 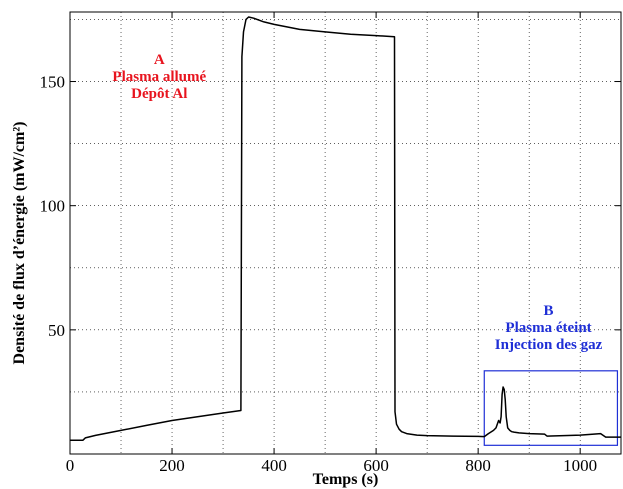 I want to click on x-tick-label: 800, so click(x=478, y=465).